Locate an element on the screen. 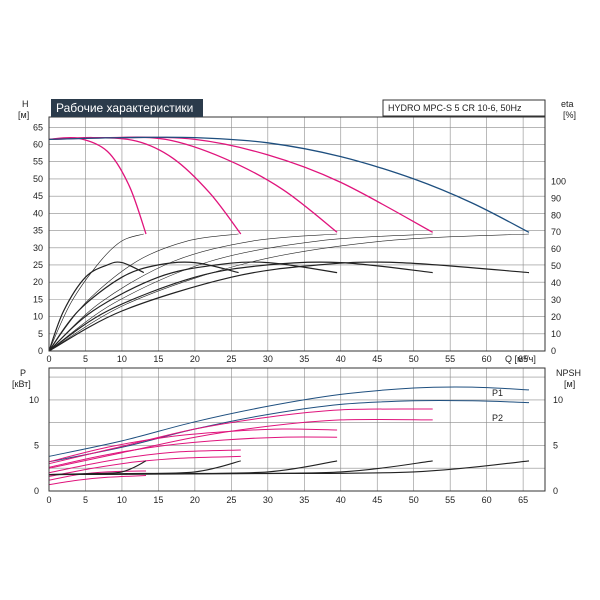 This screenshot has height=600, width=600. x-tick-label-bottom: 0 is located at coordinates (48, 500).